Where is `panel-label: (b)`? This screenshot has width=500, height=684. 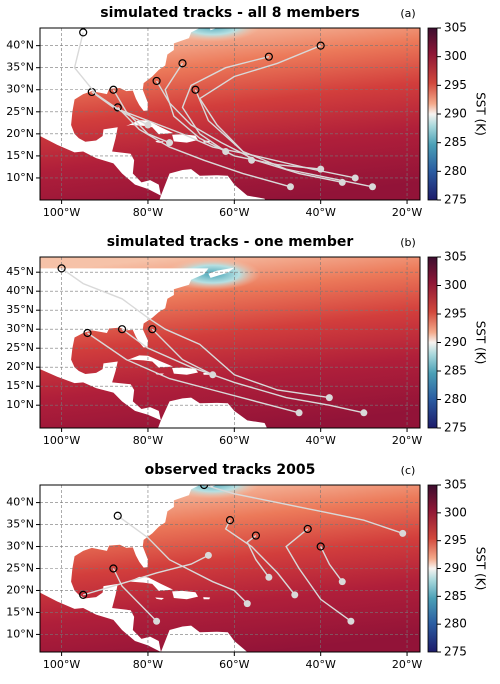
panel-label: (b) is located at coordinates (408, 242).